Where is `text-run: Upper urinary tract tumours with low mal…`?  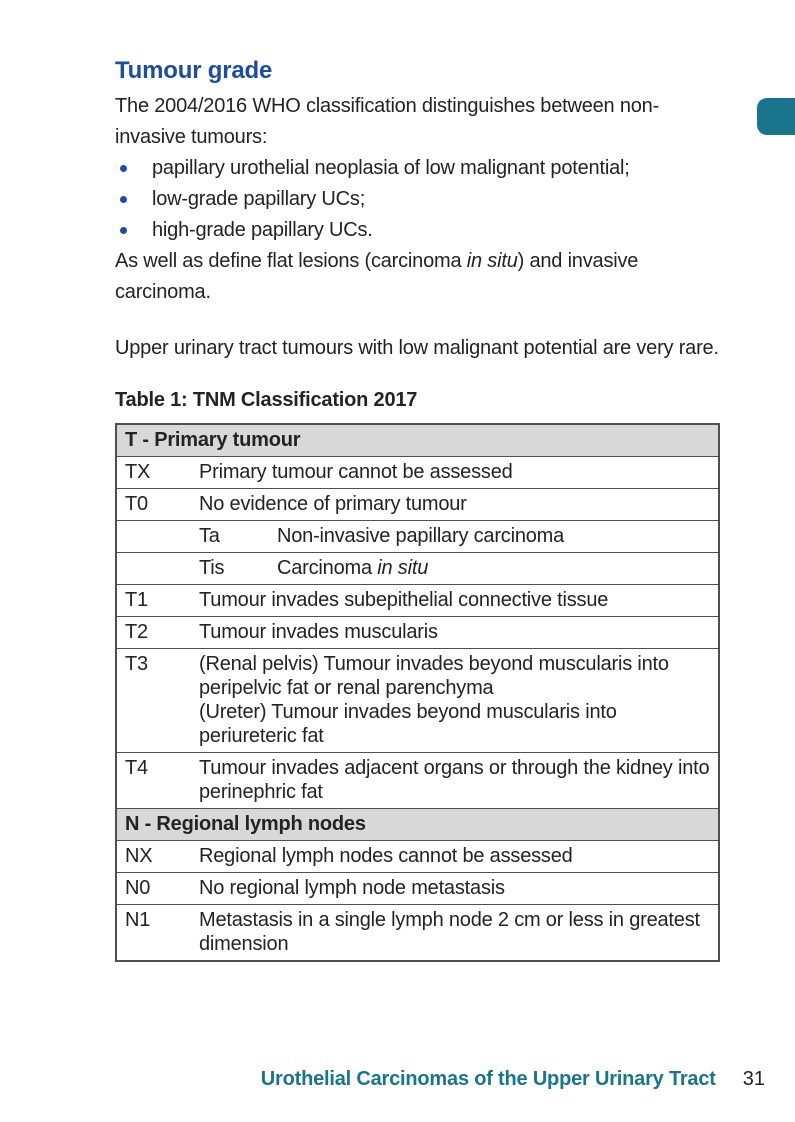 text-run: Upper urinary tract tumours with low mal… is located at coordinates (417, 348).